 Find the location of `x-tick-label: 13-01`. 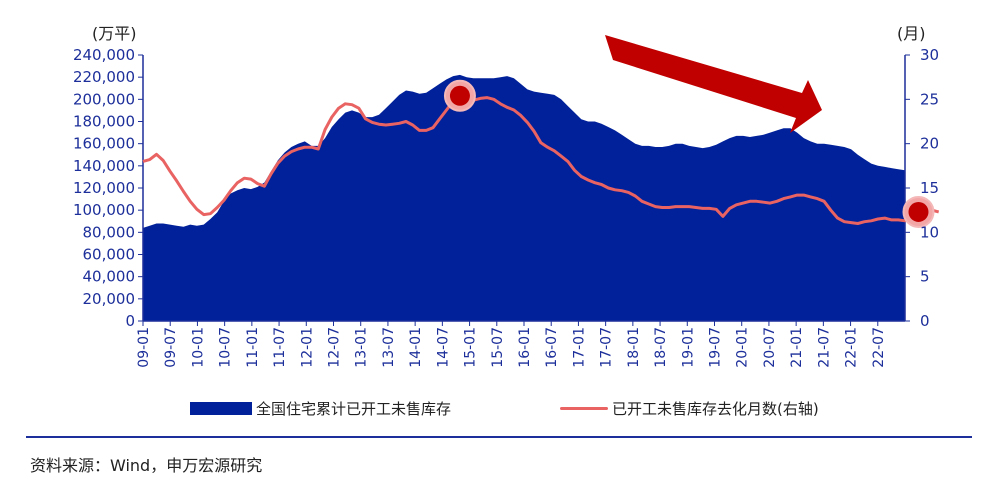

x-tick-label: 13-01 is located at coordinates (362, 347).